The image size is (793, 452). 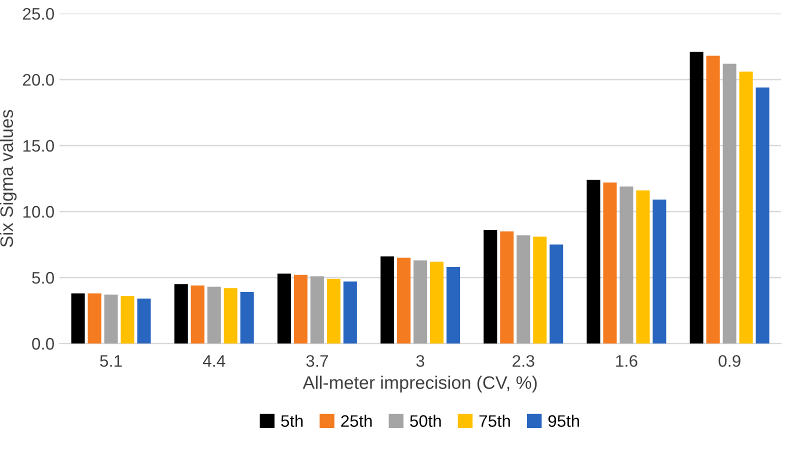 I want to click on legend-label: 25th, so click(x=356, y=420).